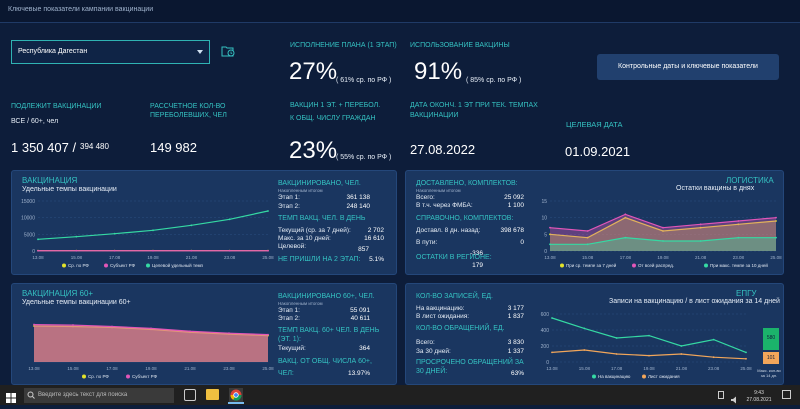 The height and width of the screenshot is (409, 800). Describe the element at coordinates (375, 230) in the screenshot. I see `pace-current-value: 2 702` at that location.